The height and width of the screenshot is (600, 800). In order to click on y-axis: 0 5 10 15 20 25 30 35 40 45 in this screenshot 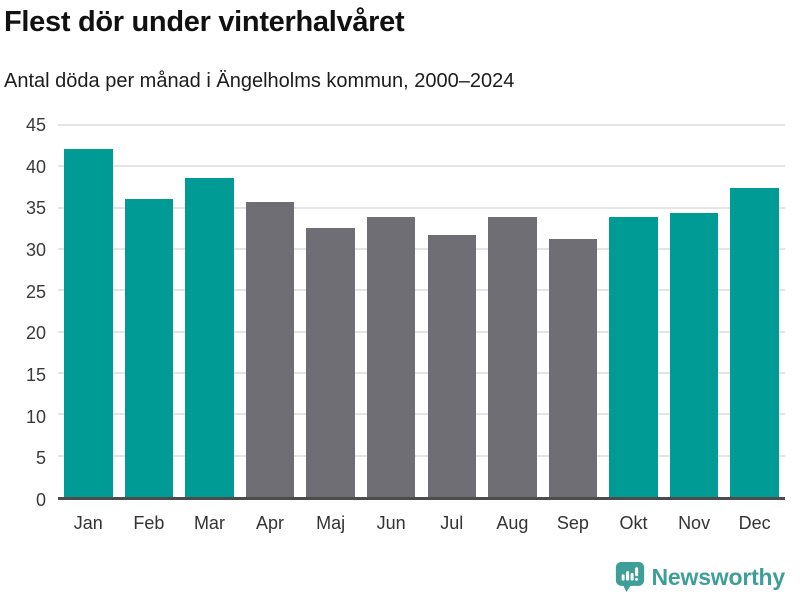, I will do `click(23, 312)`.